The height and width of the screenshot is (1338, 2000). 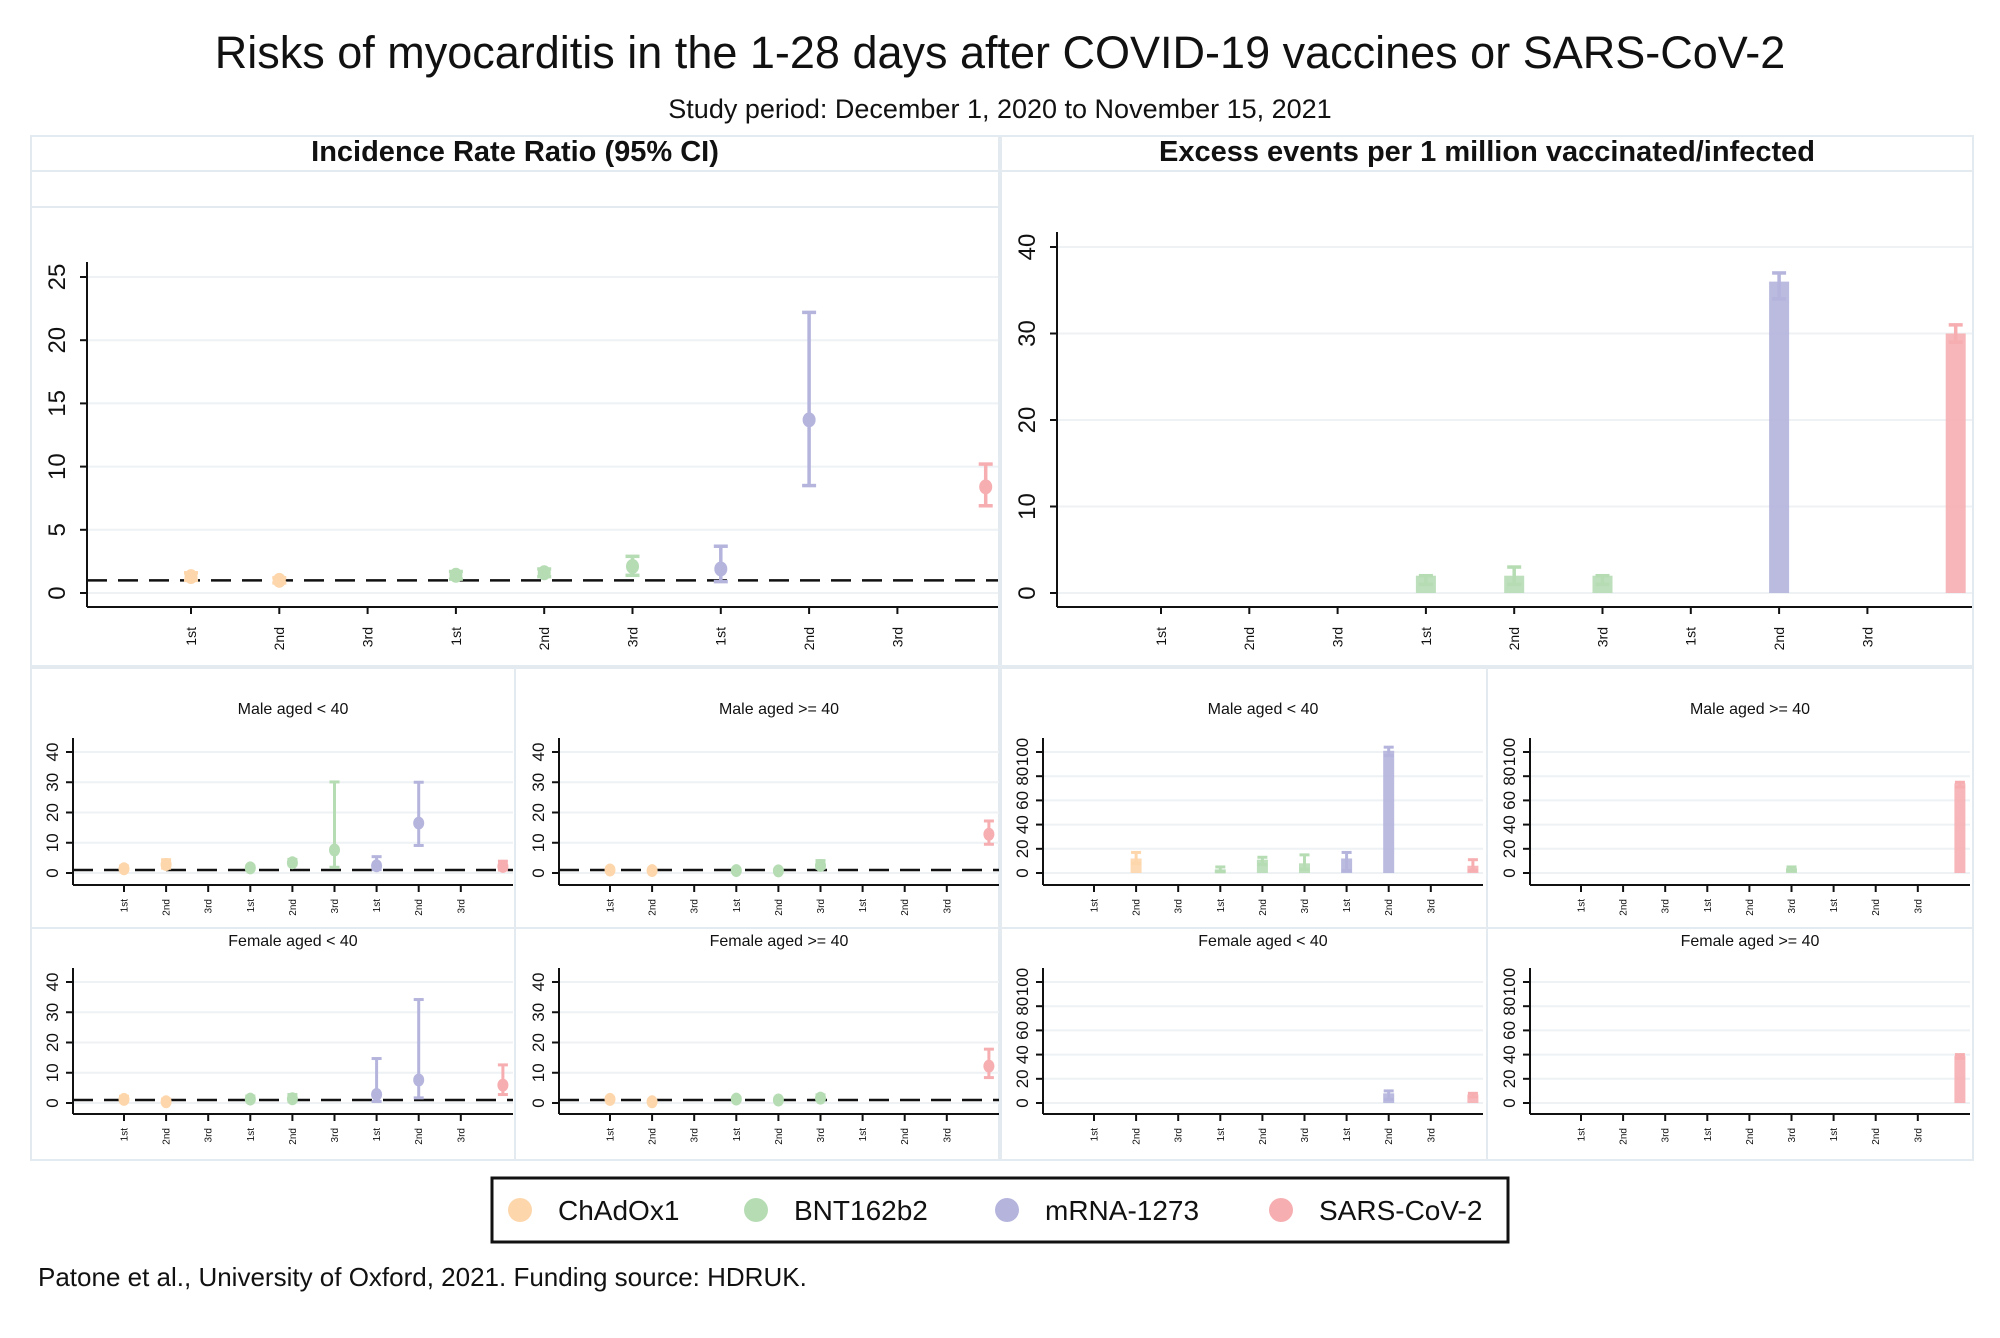 I want to click on bar-ChAdOx1, so click(x=1136, y=865).